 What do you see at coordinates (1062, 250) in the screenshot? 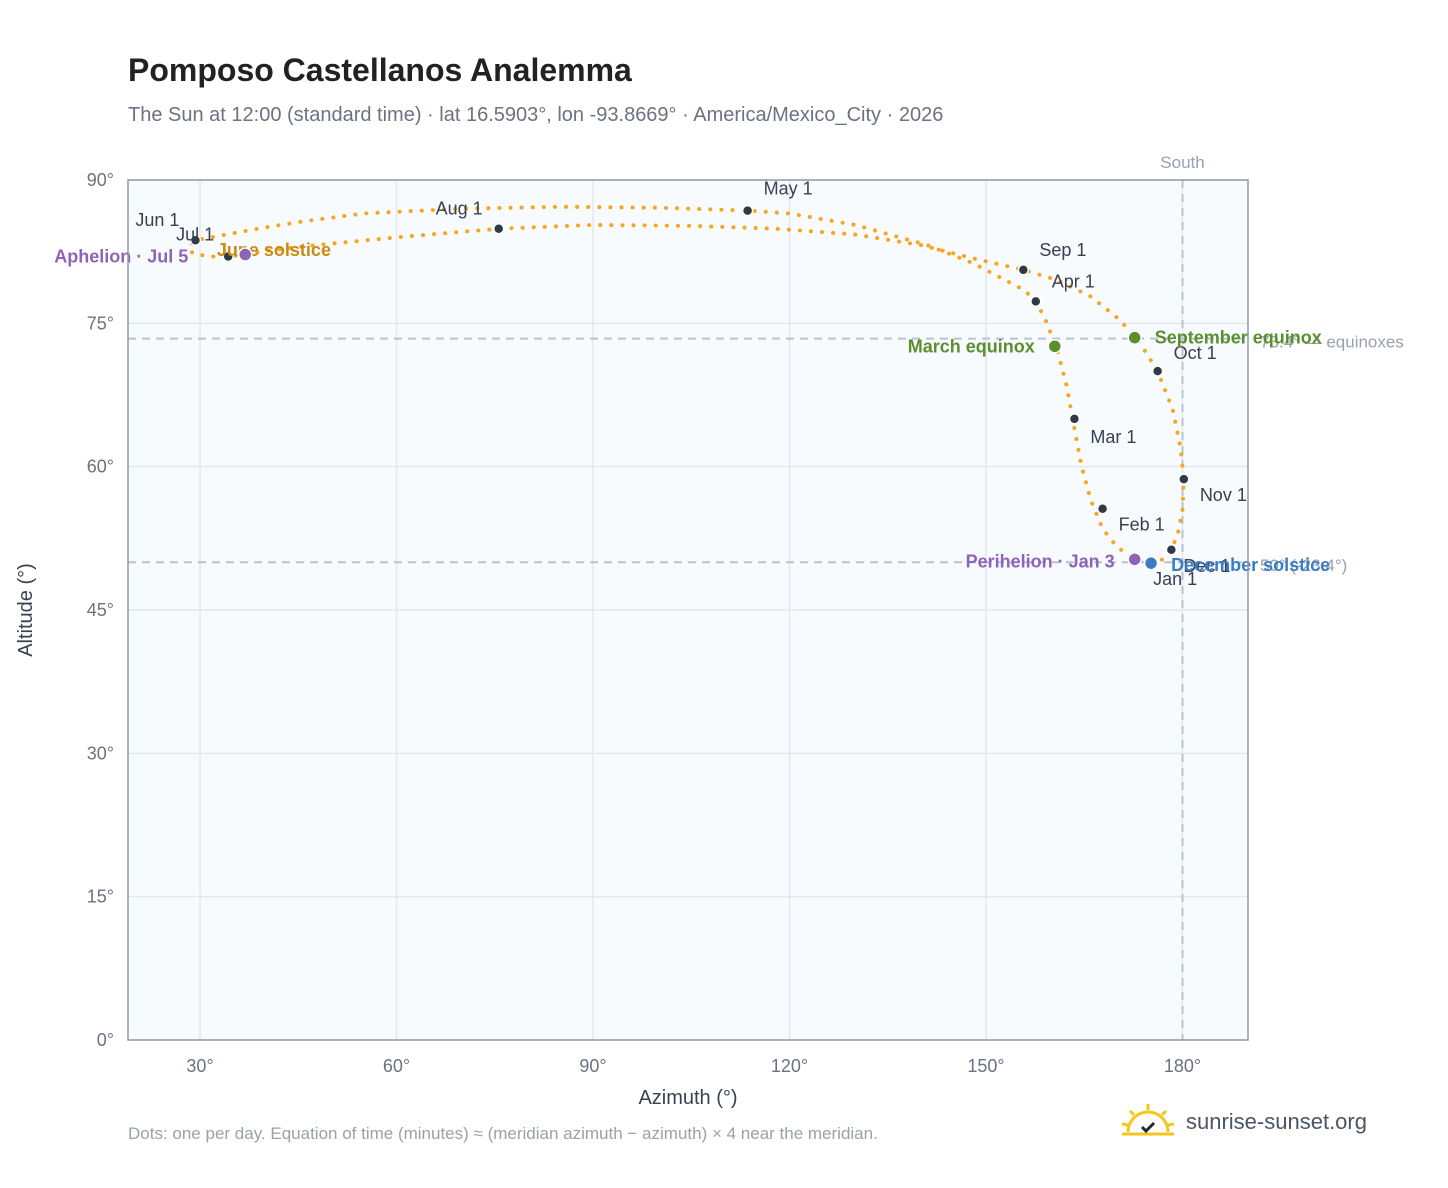
I see `month-marker-label: Sep 1` at bounding box center [1062, 250].